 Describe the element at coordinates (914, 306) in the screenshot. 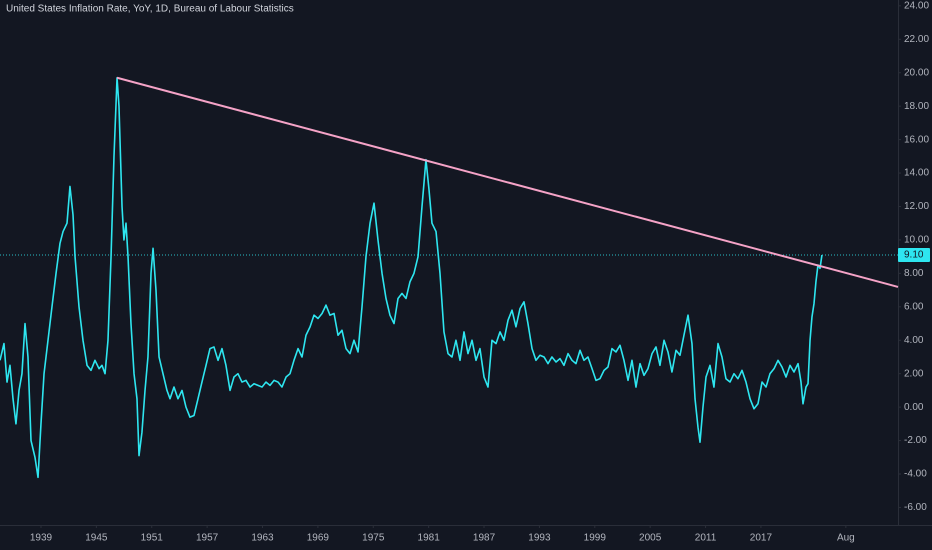

I see `y-tick-label: 6.00` at that location.